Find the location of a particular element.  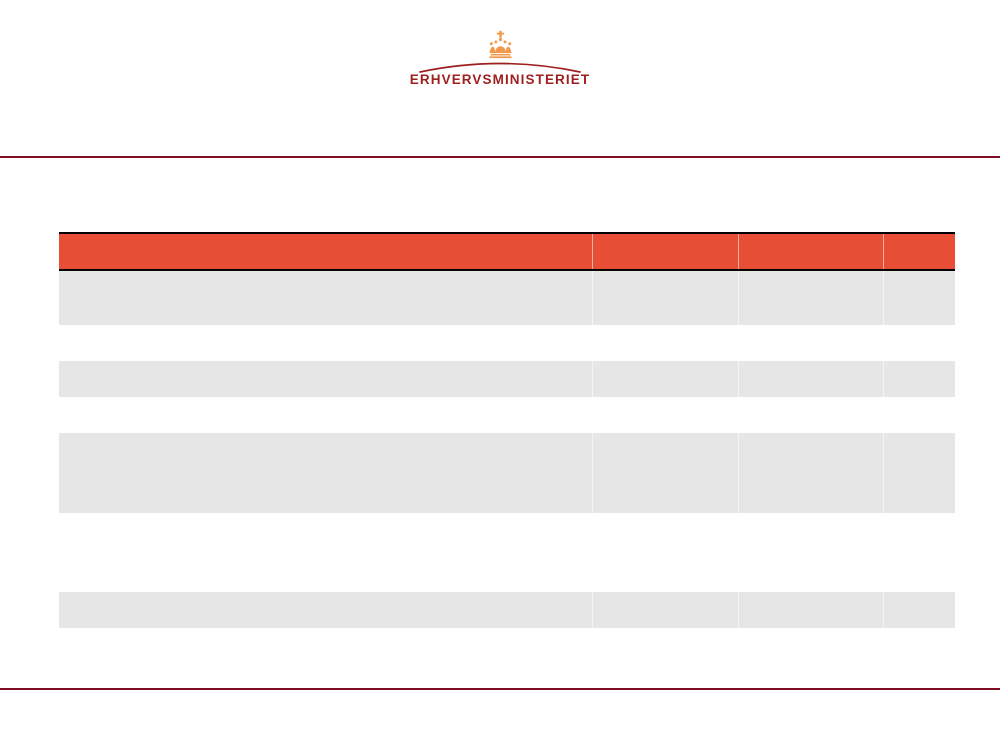

ministry-name: ERHVERVSMINISTERIET is located at coordinates (500, 79).